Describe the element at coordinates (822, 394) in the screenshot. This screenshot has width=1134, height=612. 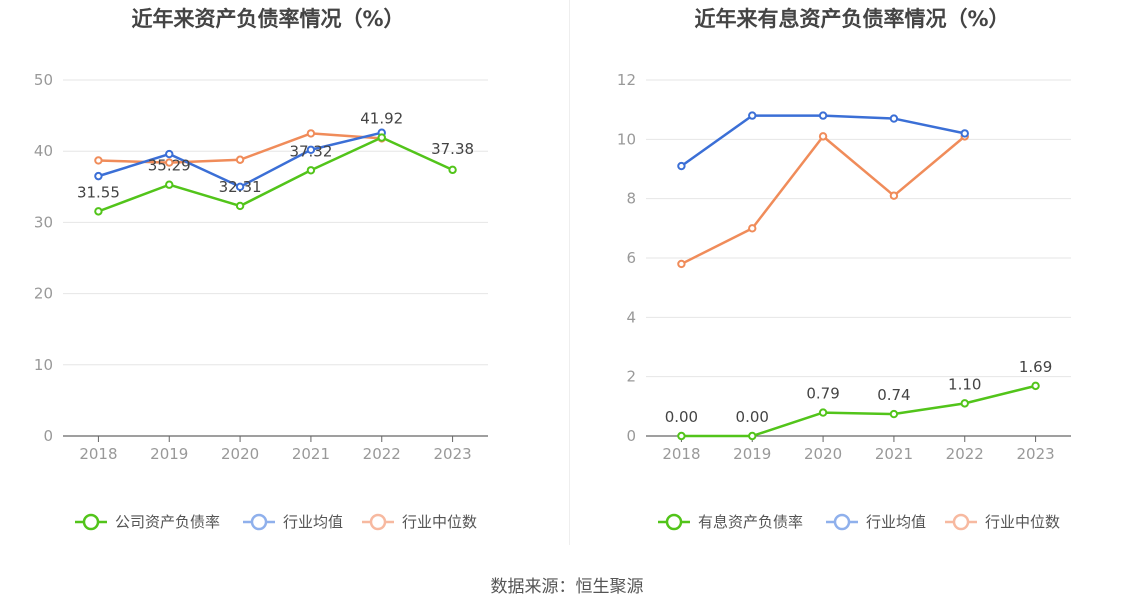
I see `data-label: 0.79` at that location.